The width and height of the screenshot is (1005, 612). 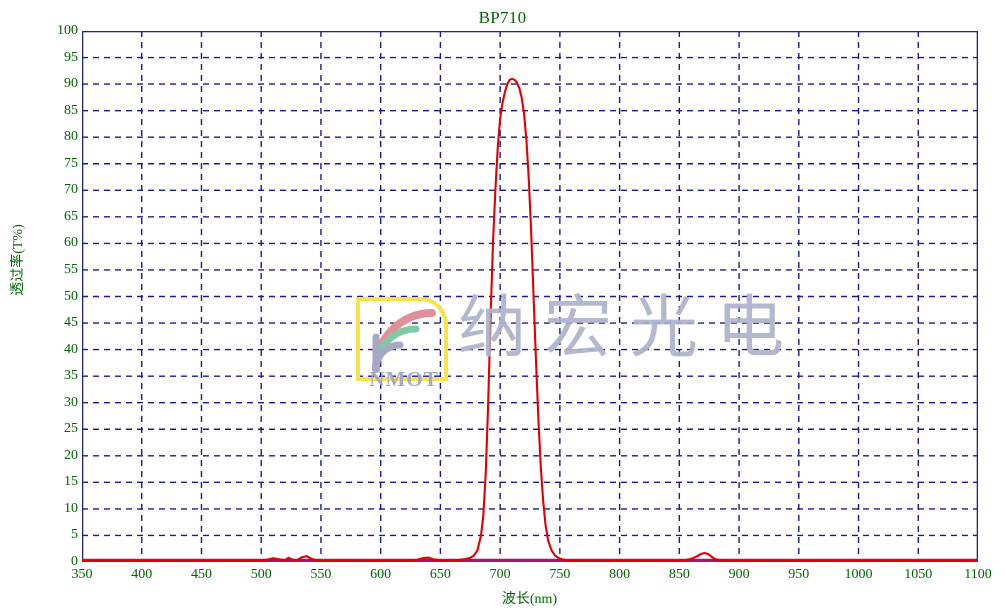 What do you see at coordinates (71, 243) in the screenshot?
I see `y-tick-label: 60` at bounding box center [71, 243].